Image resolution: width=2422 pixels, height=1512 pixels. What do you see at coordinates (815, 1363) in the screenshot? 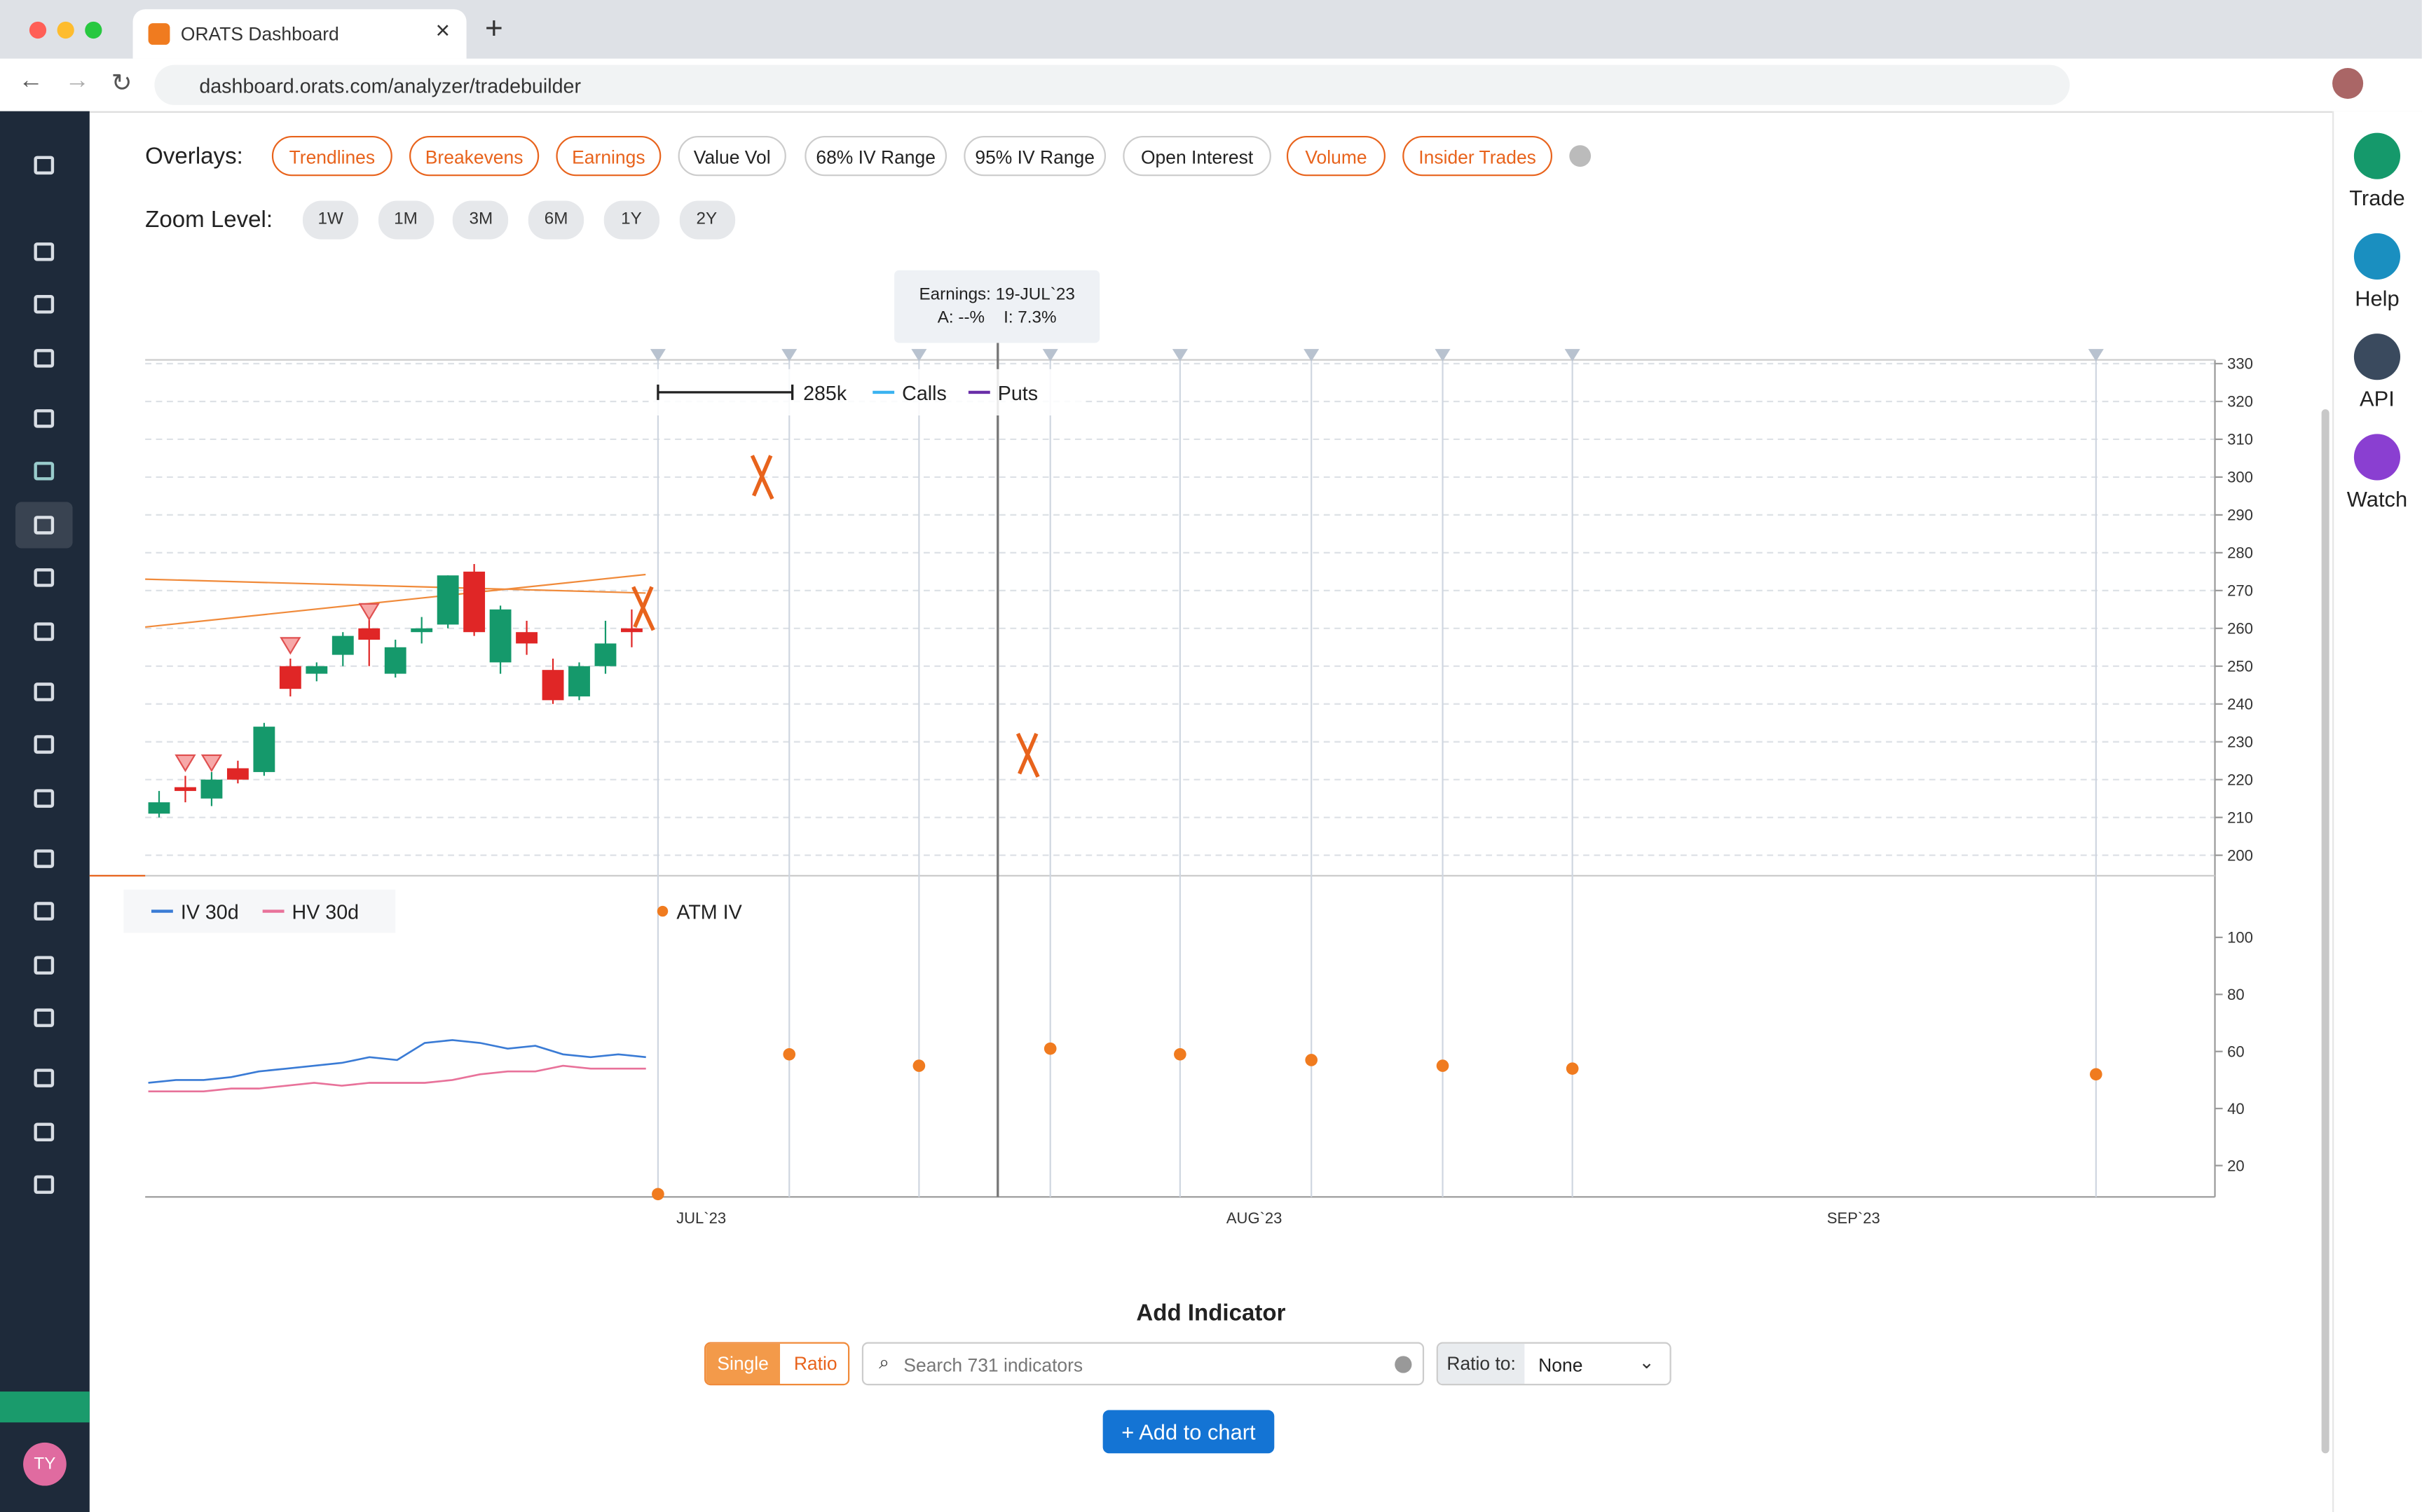
I see `mode-ratio: Ratio` at bounding box center [815, 1363].